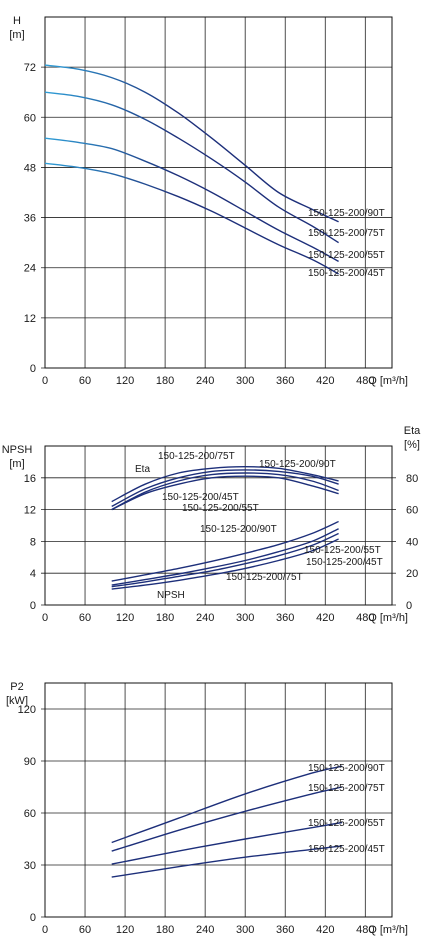 This screenshot has height=950, width=430. Describe the element at coordinates (412, 574) in the screenshot. I see `y2-tick-label: 20` at that location.